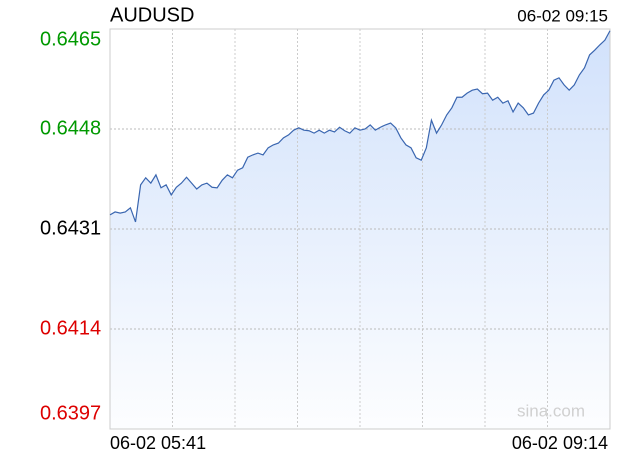 This screenshot has height=460, width=620. I want to click on y-tick-label: 0.6448, so click(70, 128).